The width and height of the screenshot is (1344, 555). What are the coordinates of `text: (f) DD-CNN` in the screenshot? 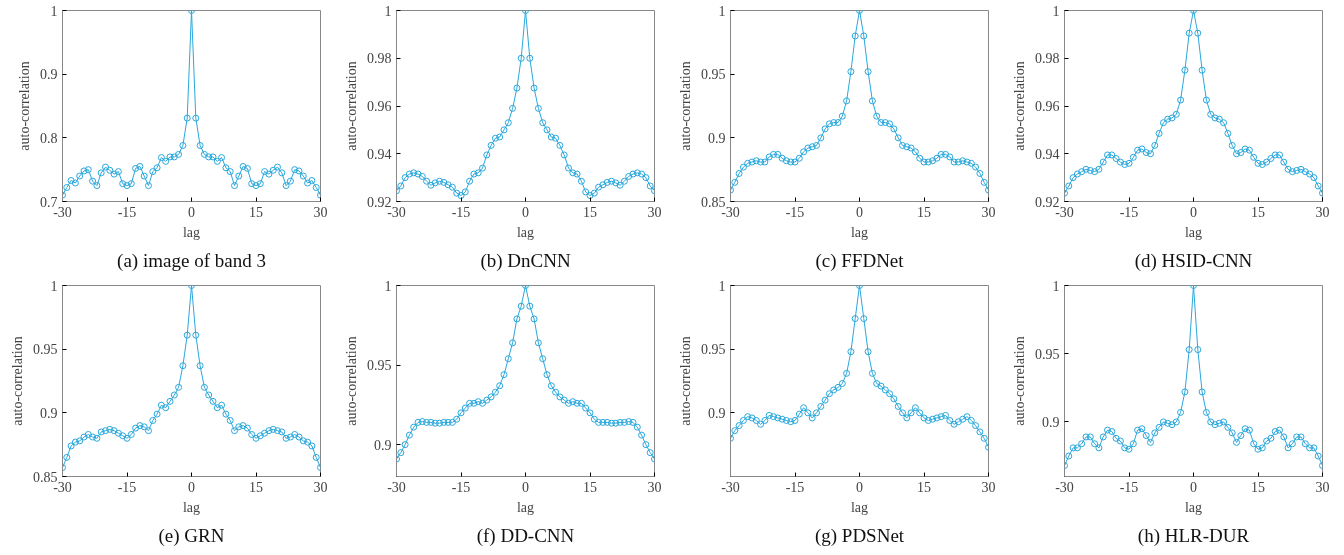 It's located at (525, 535).